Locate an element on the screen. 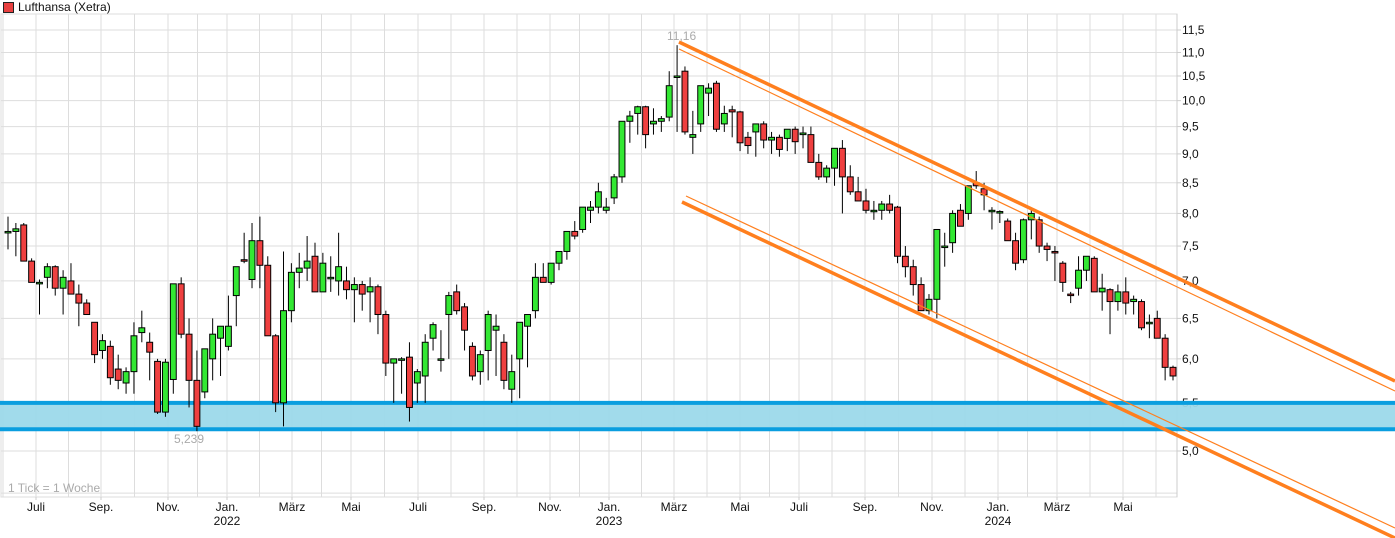  x-tick-label: Jan. is located at coordinates (227, 507).